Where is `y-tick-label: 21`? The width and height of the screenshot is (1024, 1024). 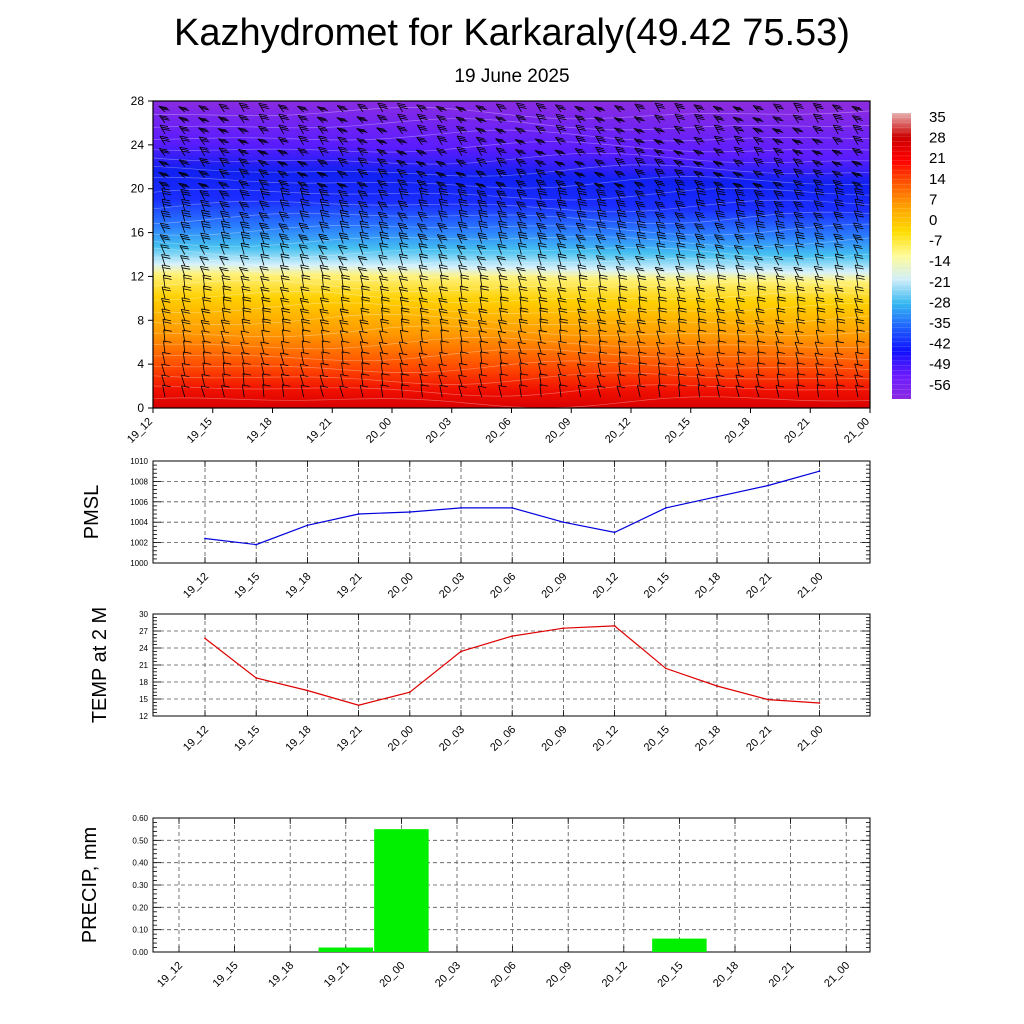 y-tick-label: 21 is located at coordinates (143, 665).